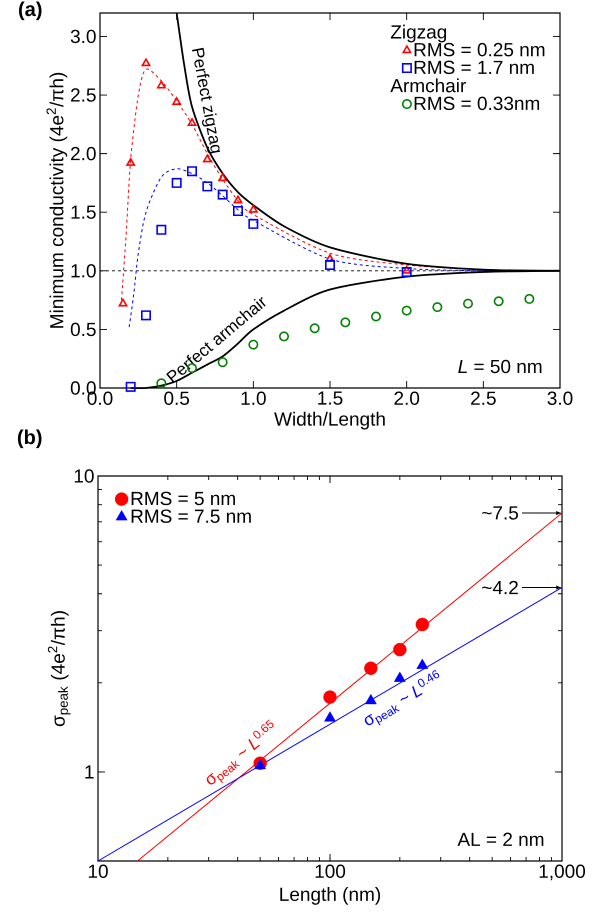  What do you see at coordinates (500, 367) in the screenshot?
I see `annotation: L = 50 nm` at bounding box center [500, 367].